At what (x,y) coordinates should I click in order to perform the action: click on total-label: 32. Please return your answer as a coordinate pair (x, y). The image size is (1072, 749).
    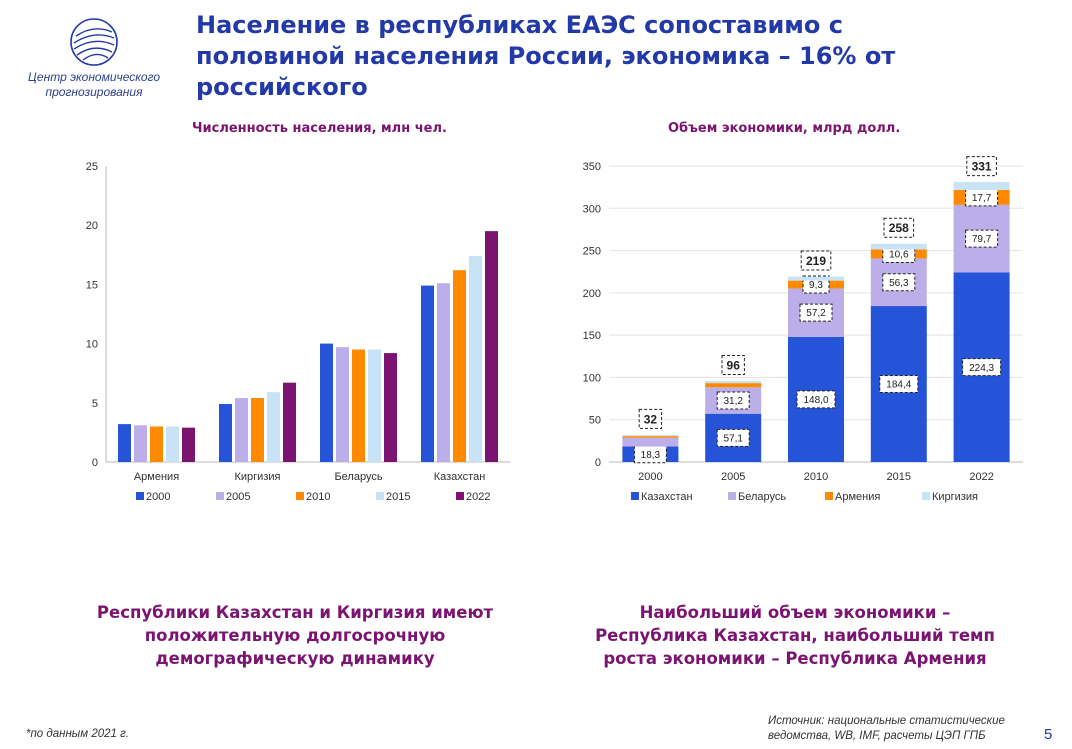
    Looking at the image, I should click on (651, 419).